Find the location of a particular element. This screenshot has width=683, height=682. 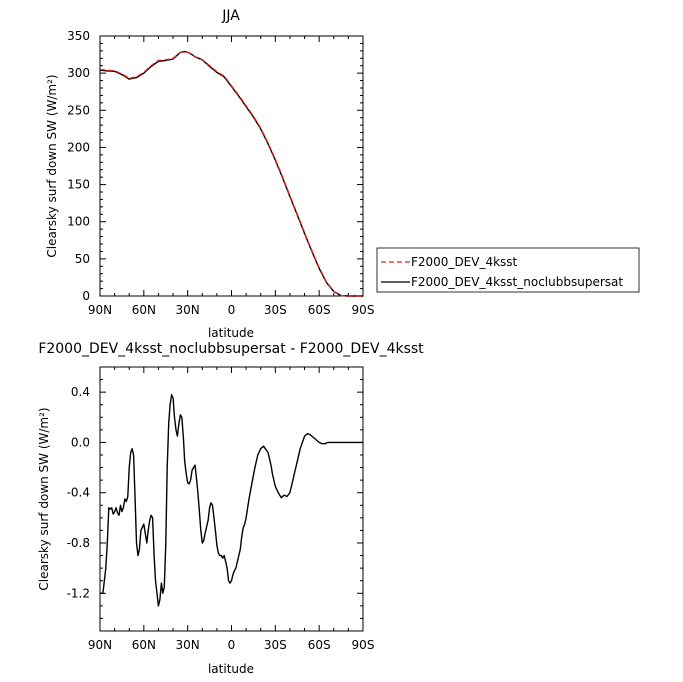

y-tick-label: 200 is located at coordinates (78, 147).